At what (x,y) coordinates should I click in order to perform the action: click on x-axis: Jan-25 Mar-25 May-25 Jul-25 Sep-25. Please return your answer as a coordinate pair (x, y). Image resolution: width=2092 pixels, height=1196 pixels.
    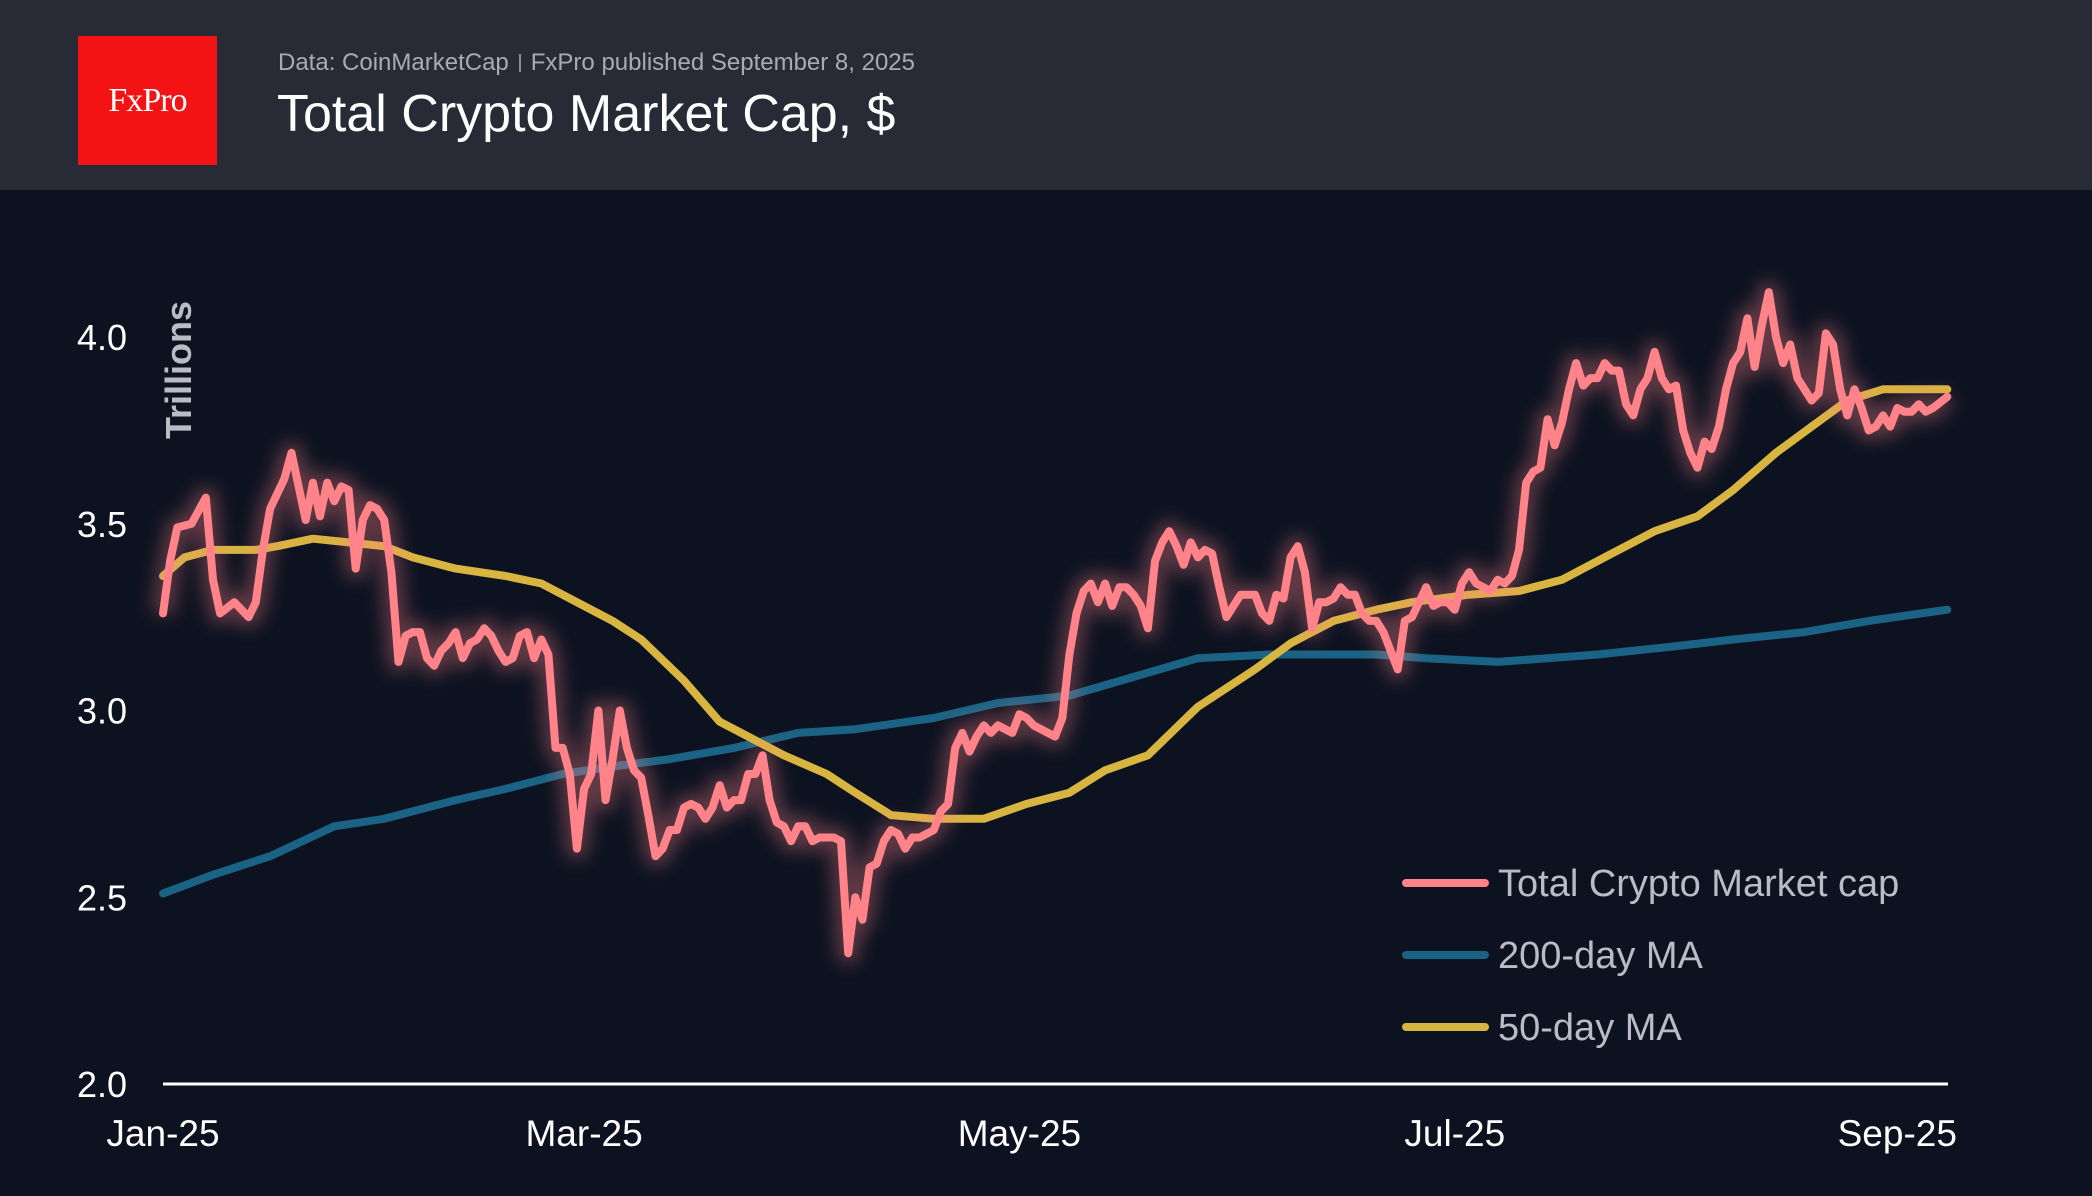
    Looking at the image, I should click on (1031, 1133).